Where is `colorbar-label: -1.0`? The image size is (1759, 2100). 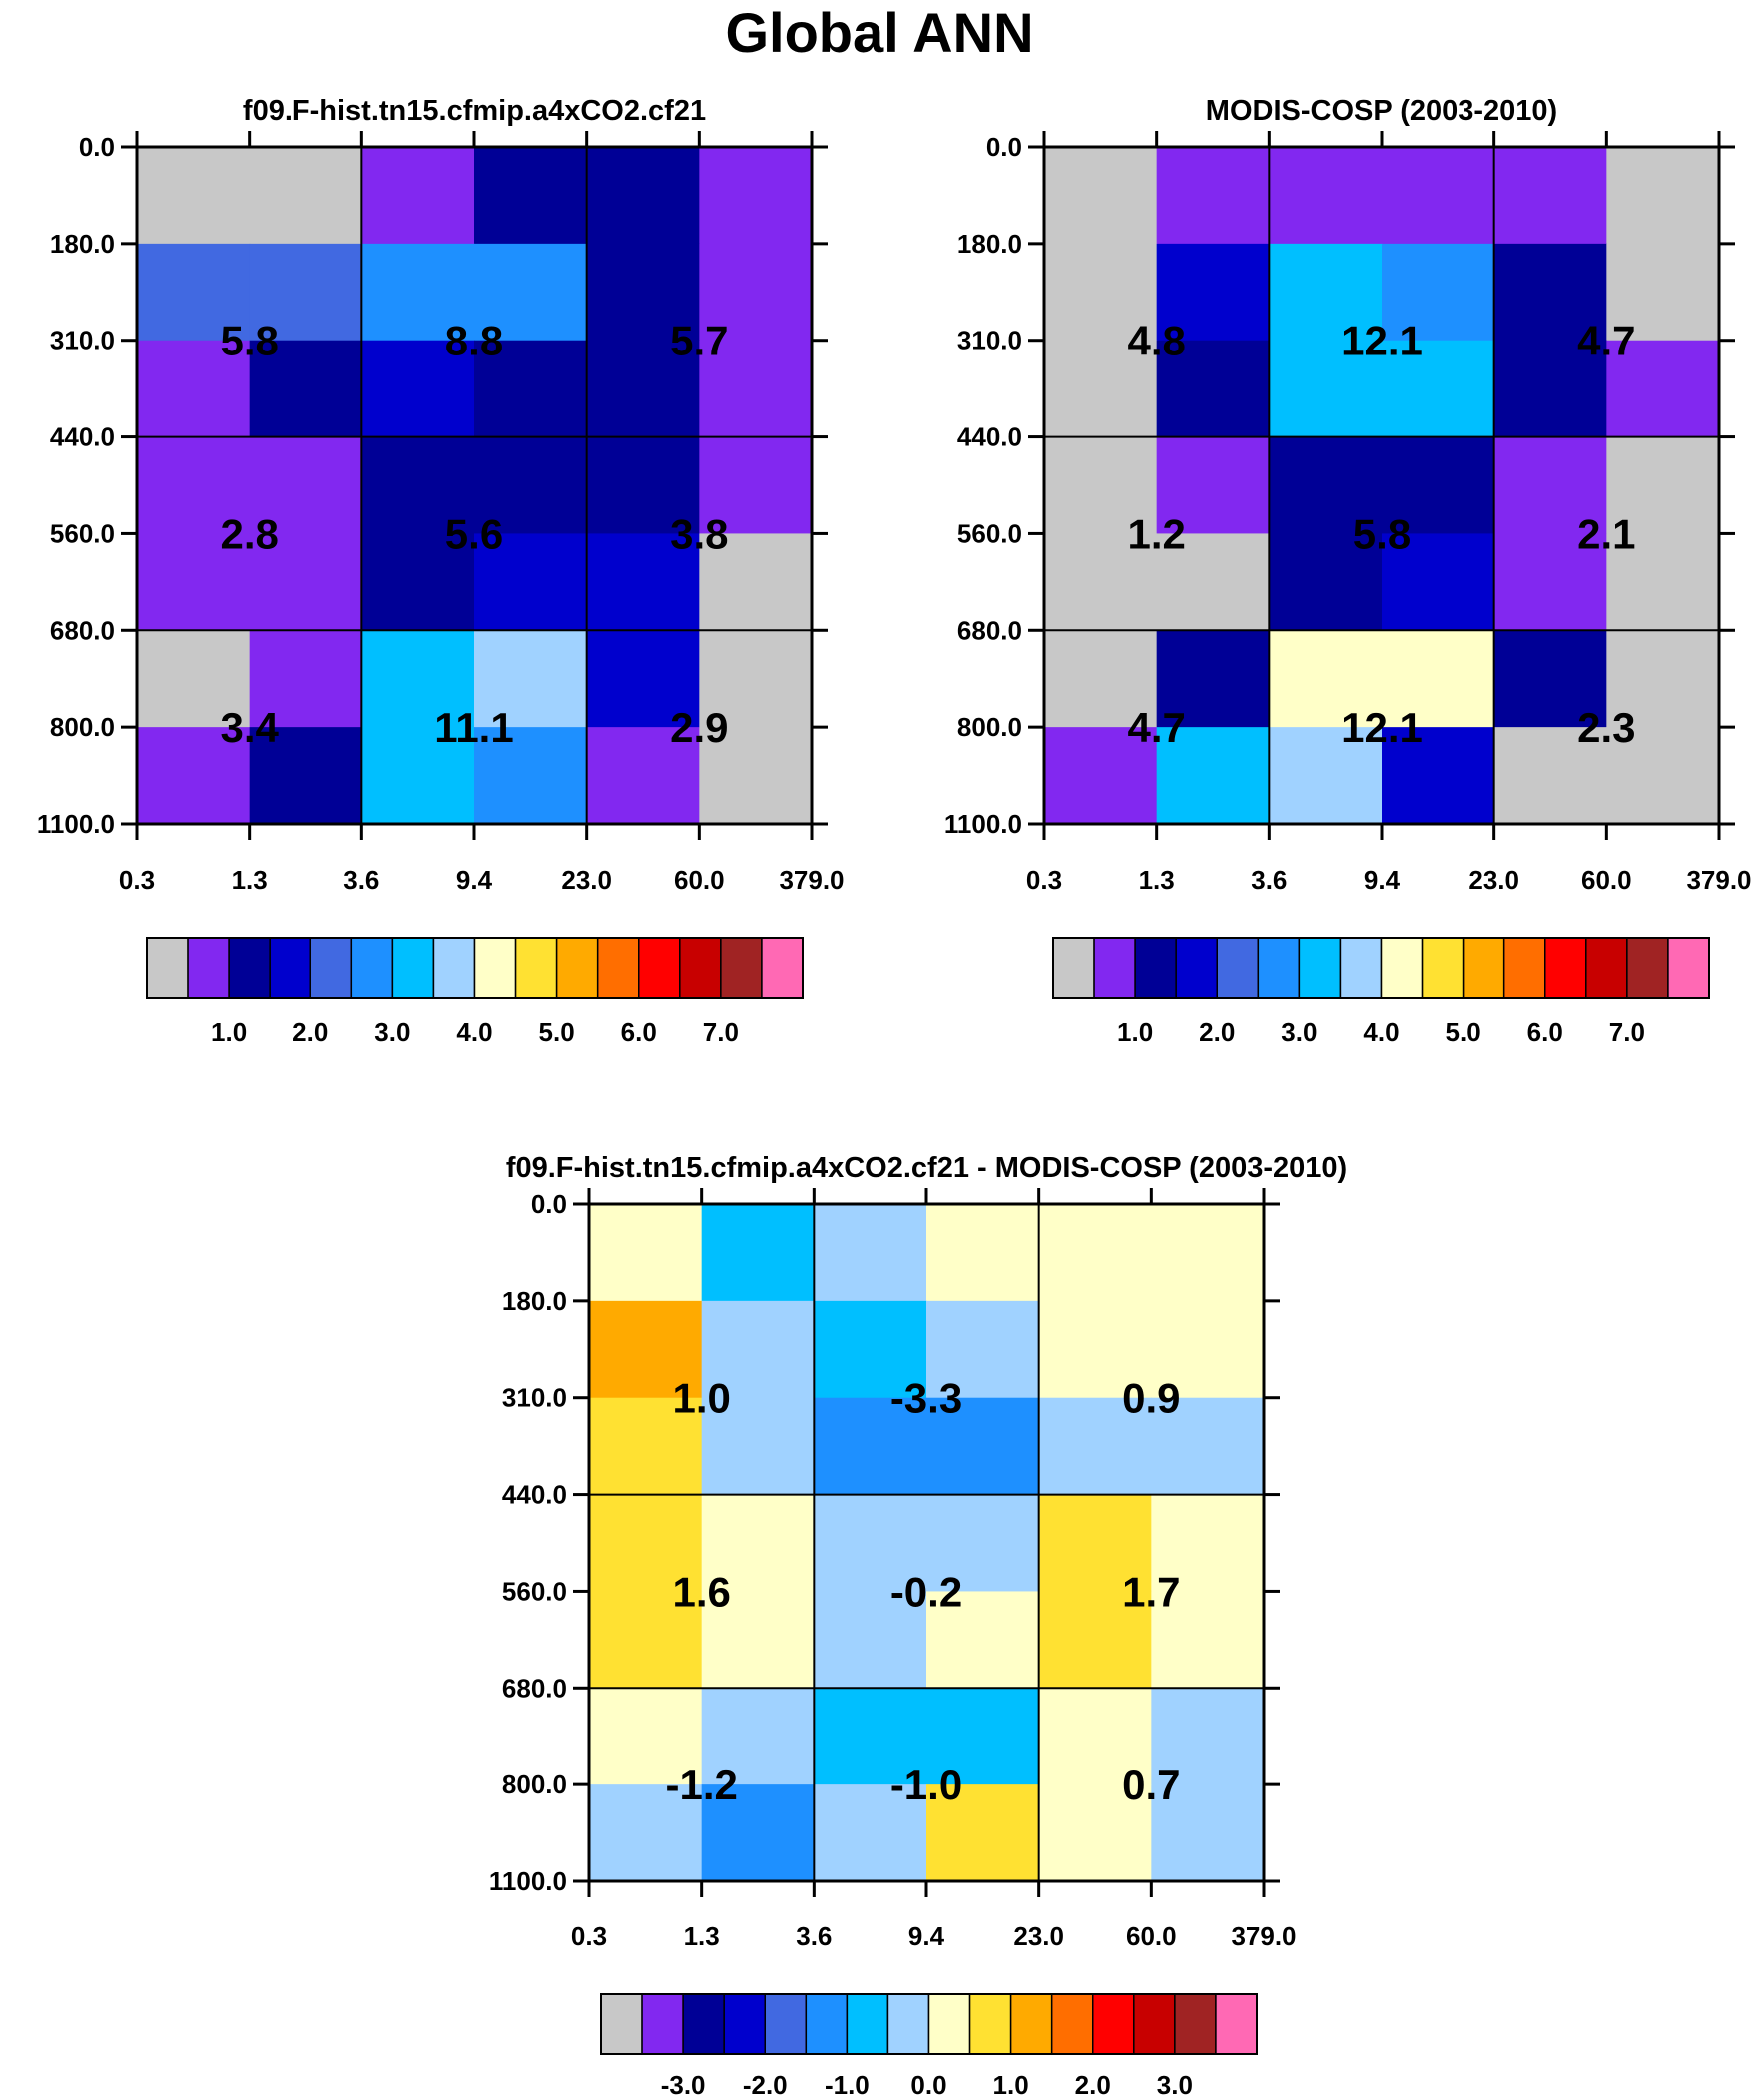 colorbar-label: -1.0 is located at coordinates (847, 2085).